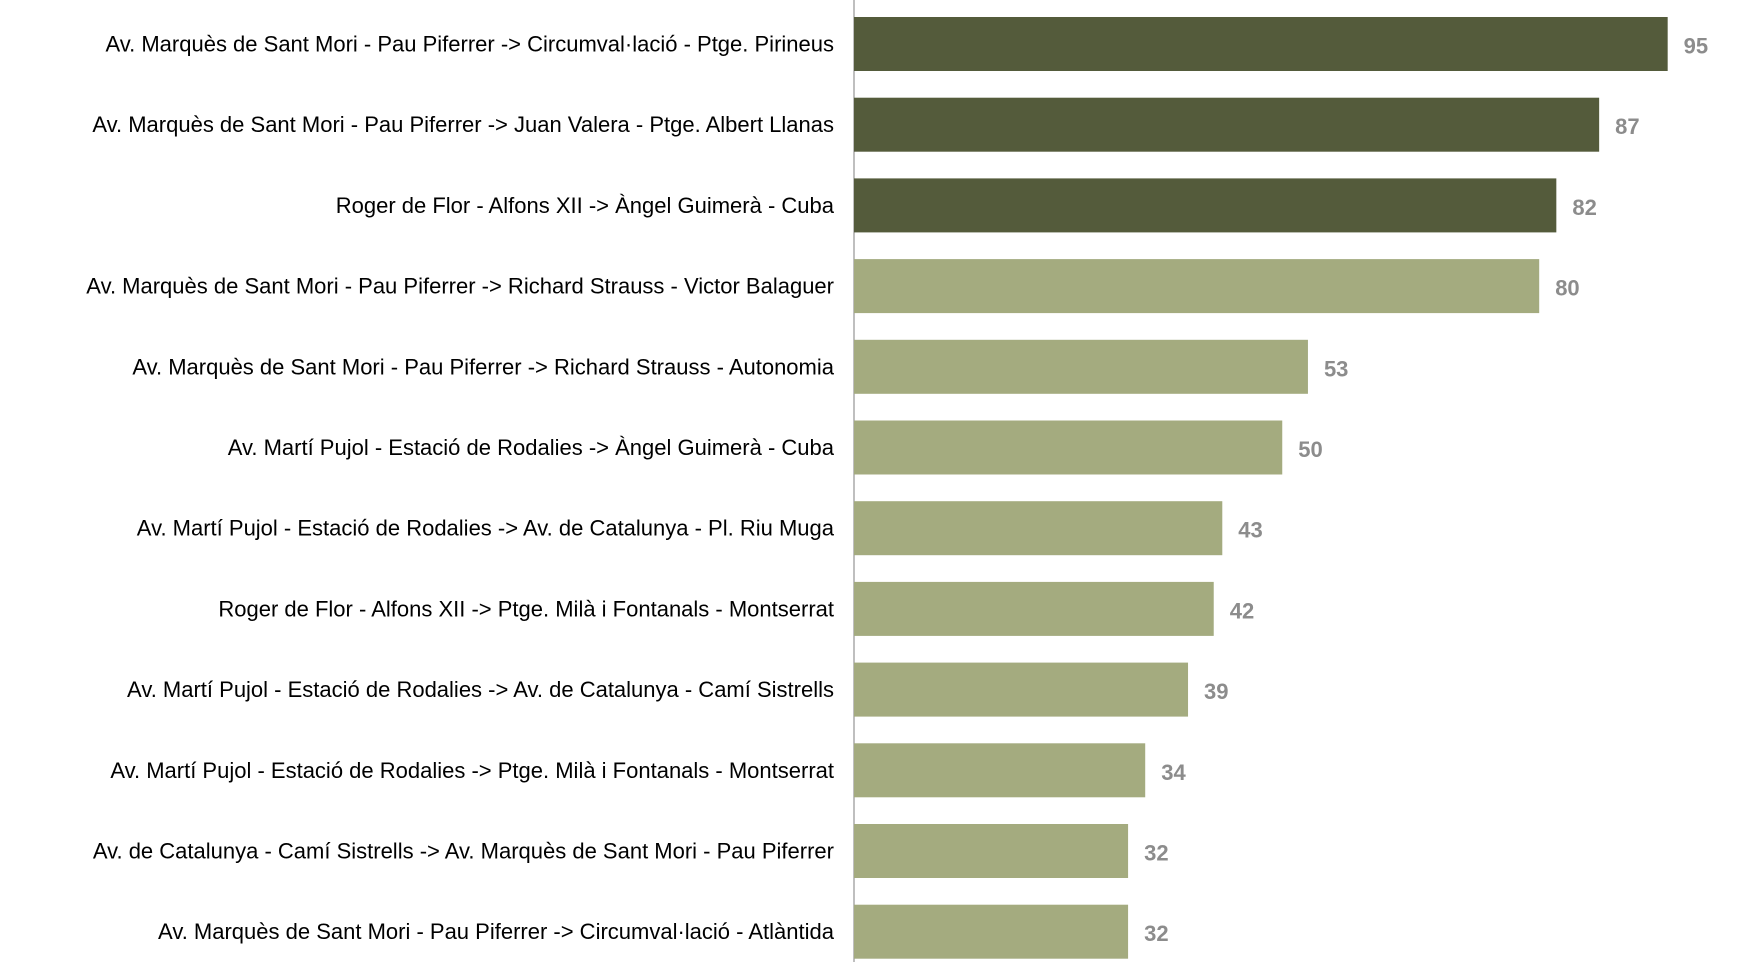 Image resolution: width=1746 pixels, height=962 pixels. I want to click on value-label: 39, so click(1216, 691).